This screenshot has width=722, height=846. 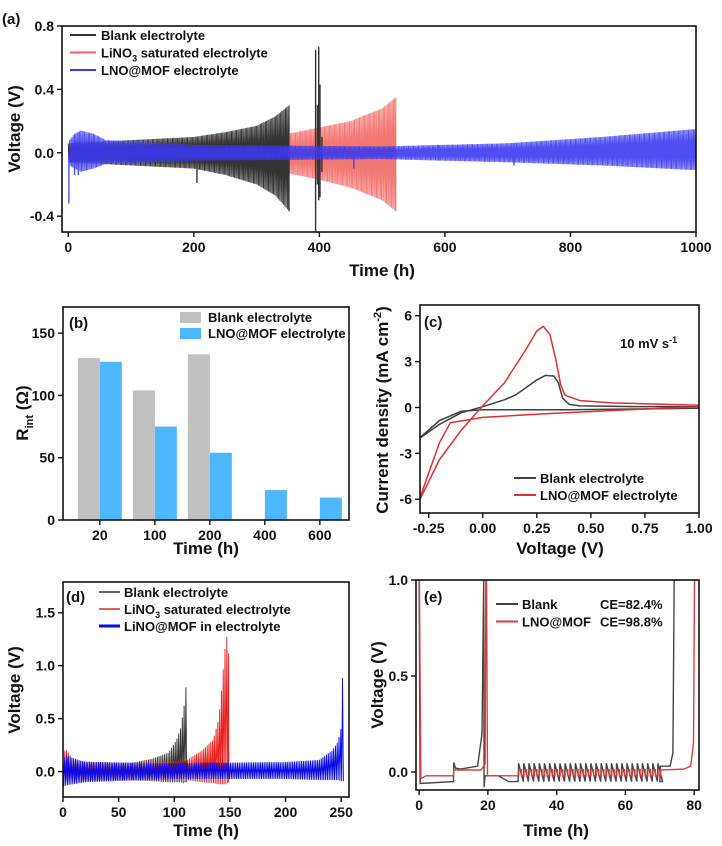 What do you see at coordinates (644, 528) in the screenshot?
I see `x-tick-label: 0.75` at bounding box center [644, 528].